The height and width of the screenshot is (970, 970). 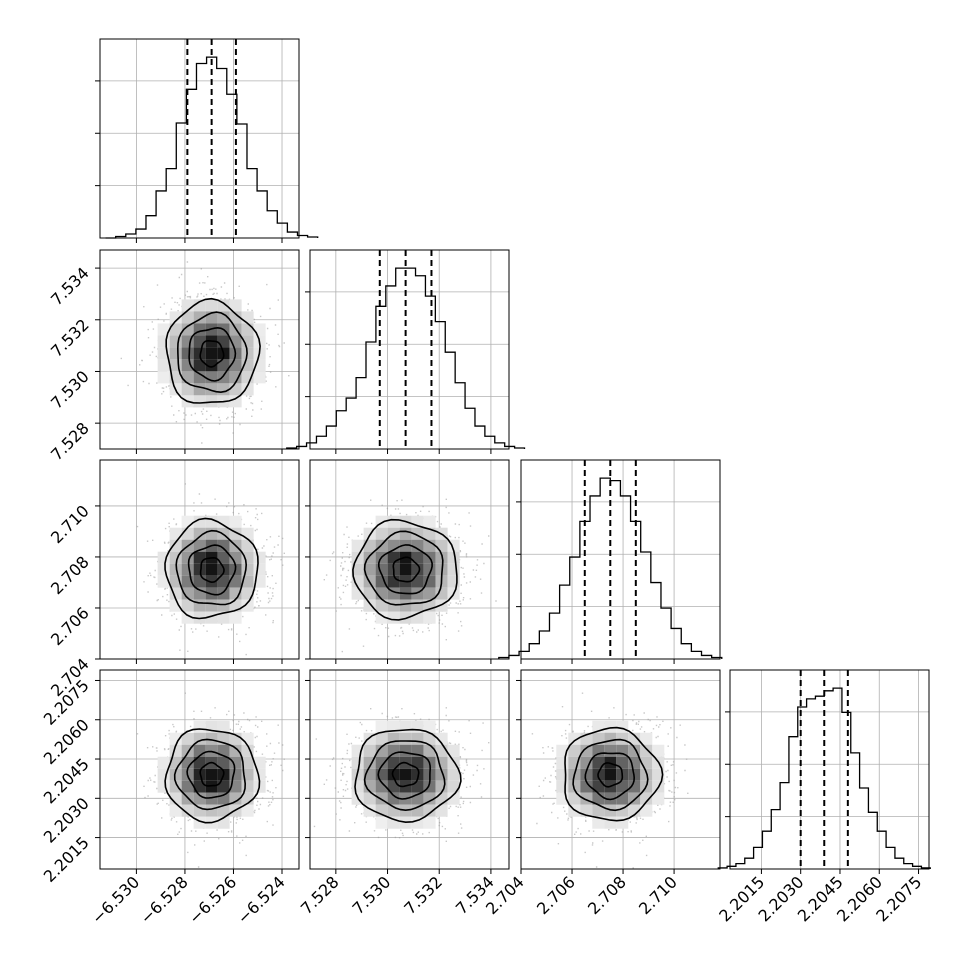 I want to click on x-tick-label: −6.528, so click(x=163, y=899).